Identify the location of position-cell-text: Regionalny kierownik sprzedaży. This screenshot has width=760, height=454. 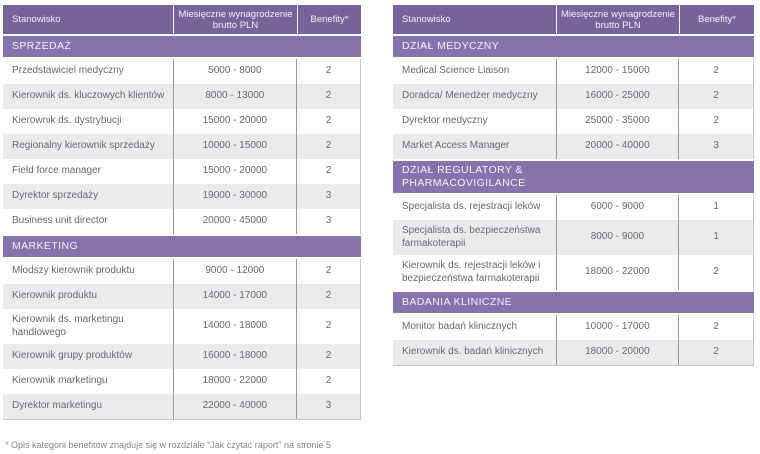
(83, 146).